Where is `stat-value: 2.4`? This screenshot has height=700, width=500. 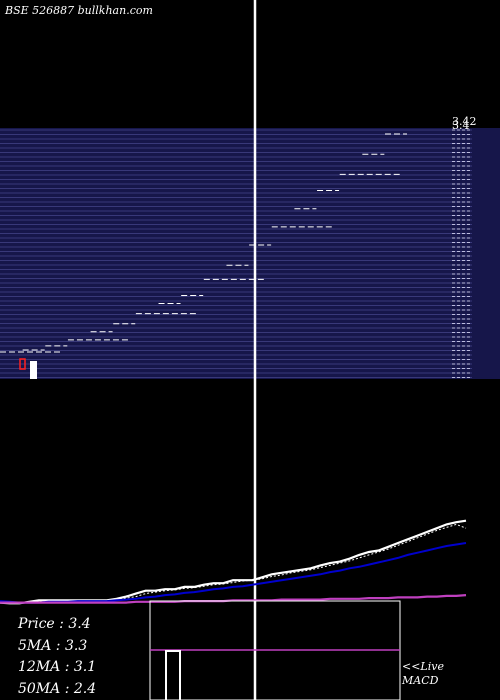 stat-value: 2.4 is located at coordinates (85, 688).